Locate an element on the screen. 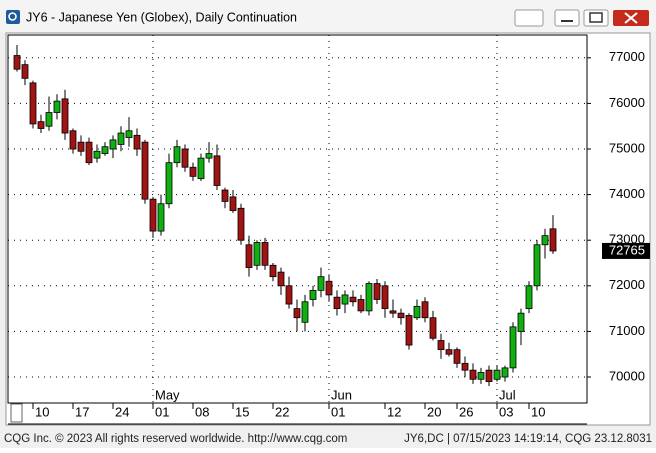 The width and height of the screenshot is (656, 453). last-price-box is located at coordinates (626, 250).